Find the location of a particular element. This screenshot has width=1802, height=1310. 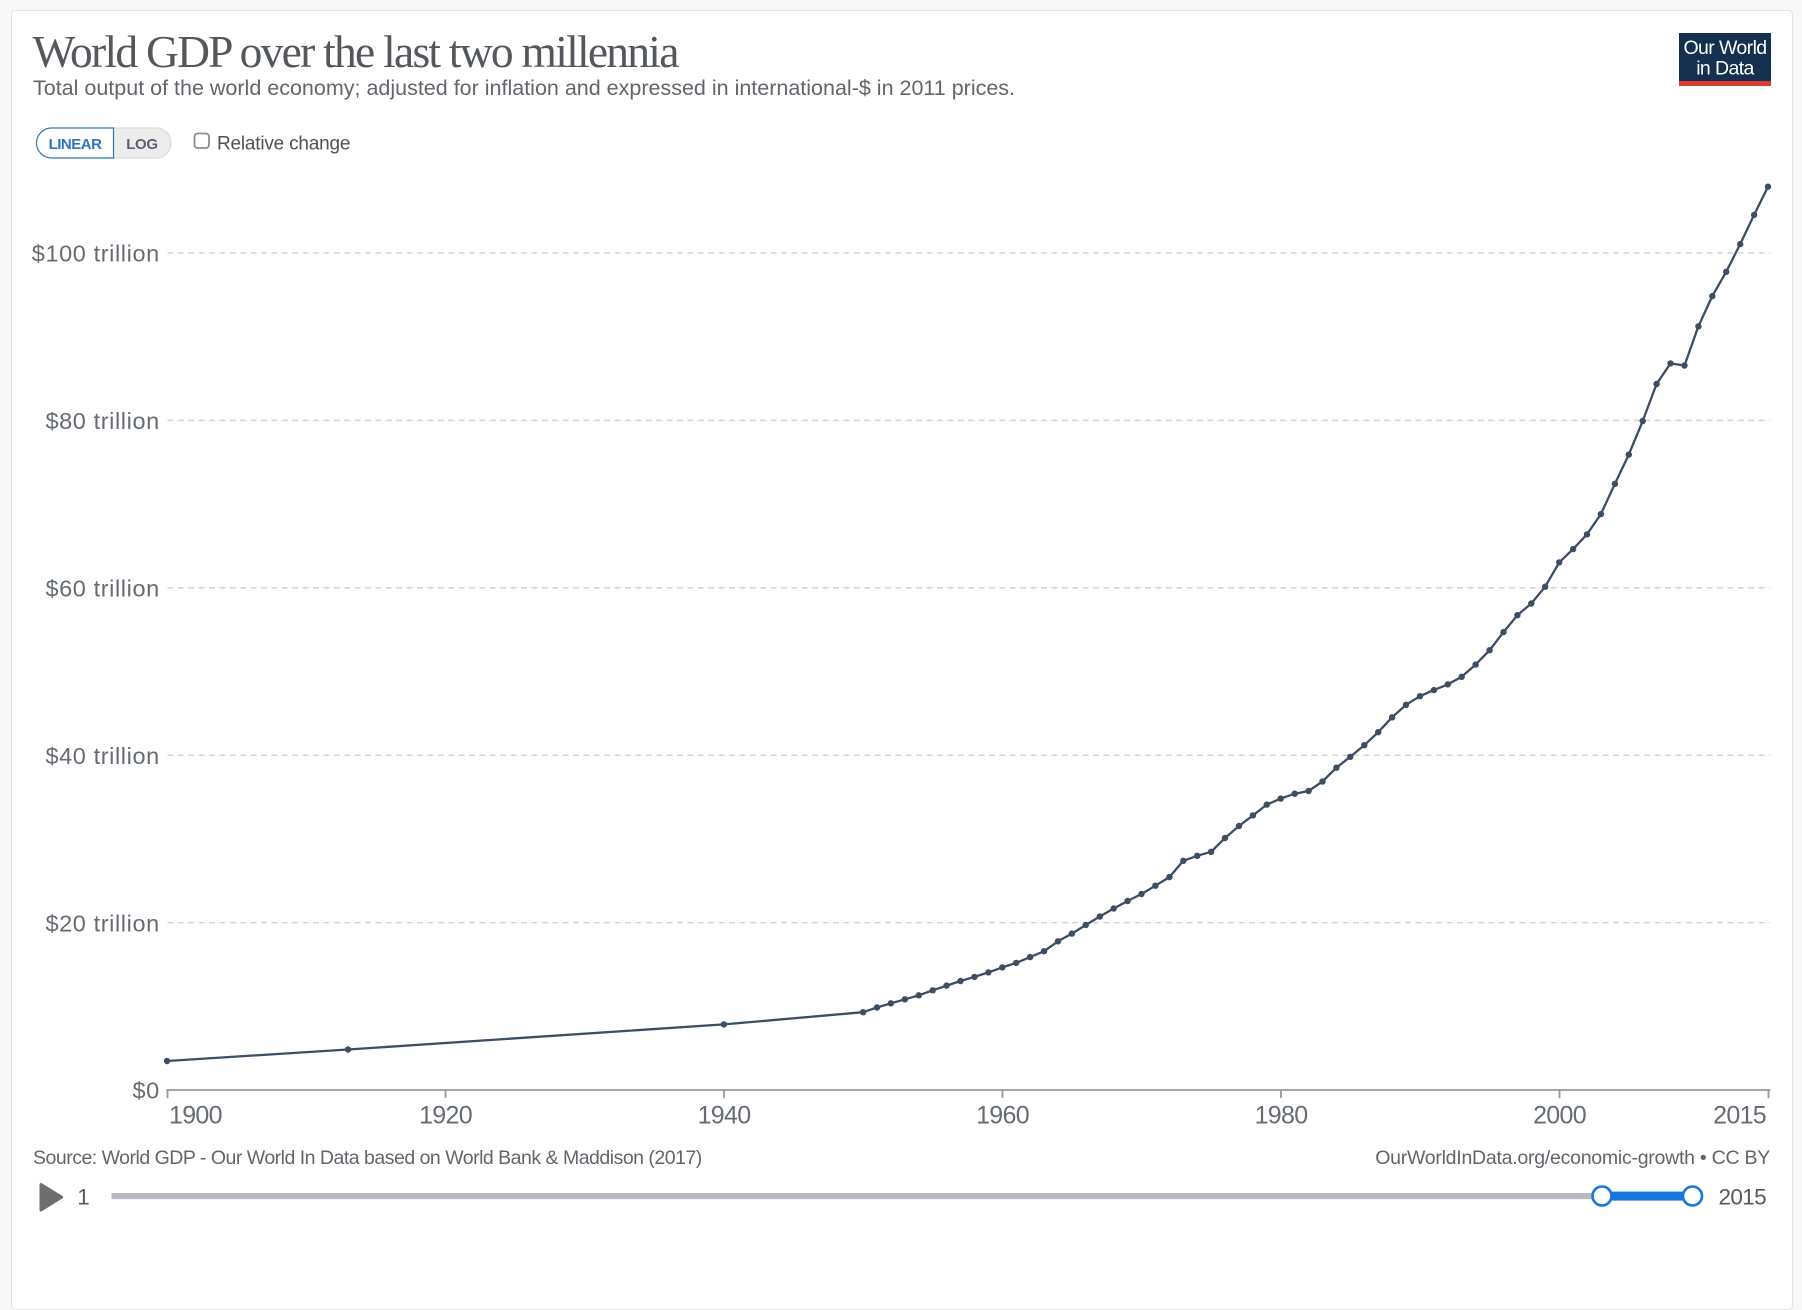

svg-text: 1960 is located at coordinates (1002, 1115).